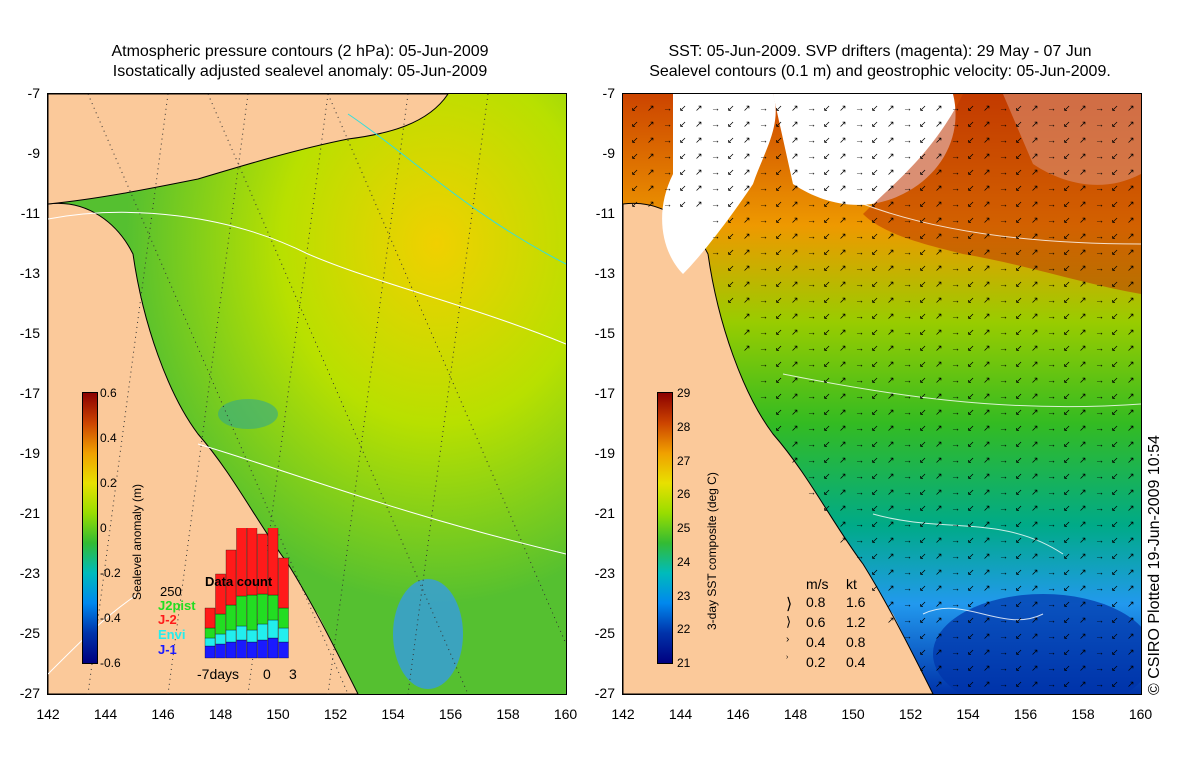 This screenshot has width=1200, height=780. I want to click on colorbar-tick-label: -0.2, so click(110, 573).